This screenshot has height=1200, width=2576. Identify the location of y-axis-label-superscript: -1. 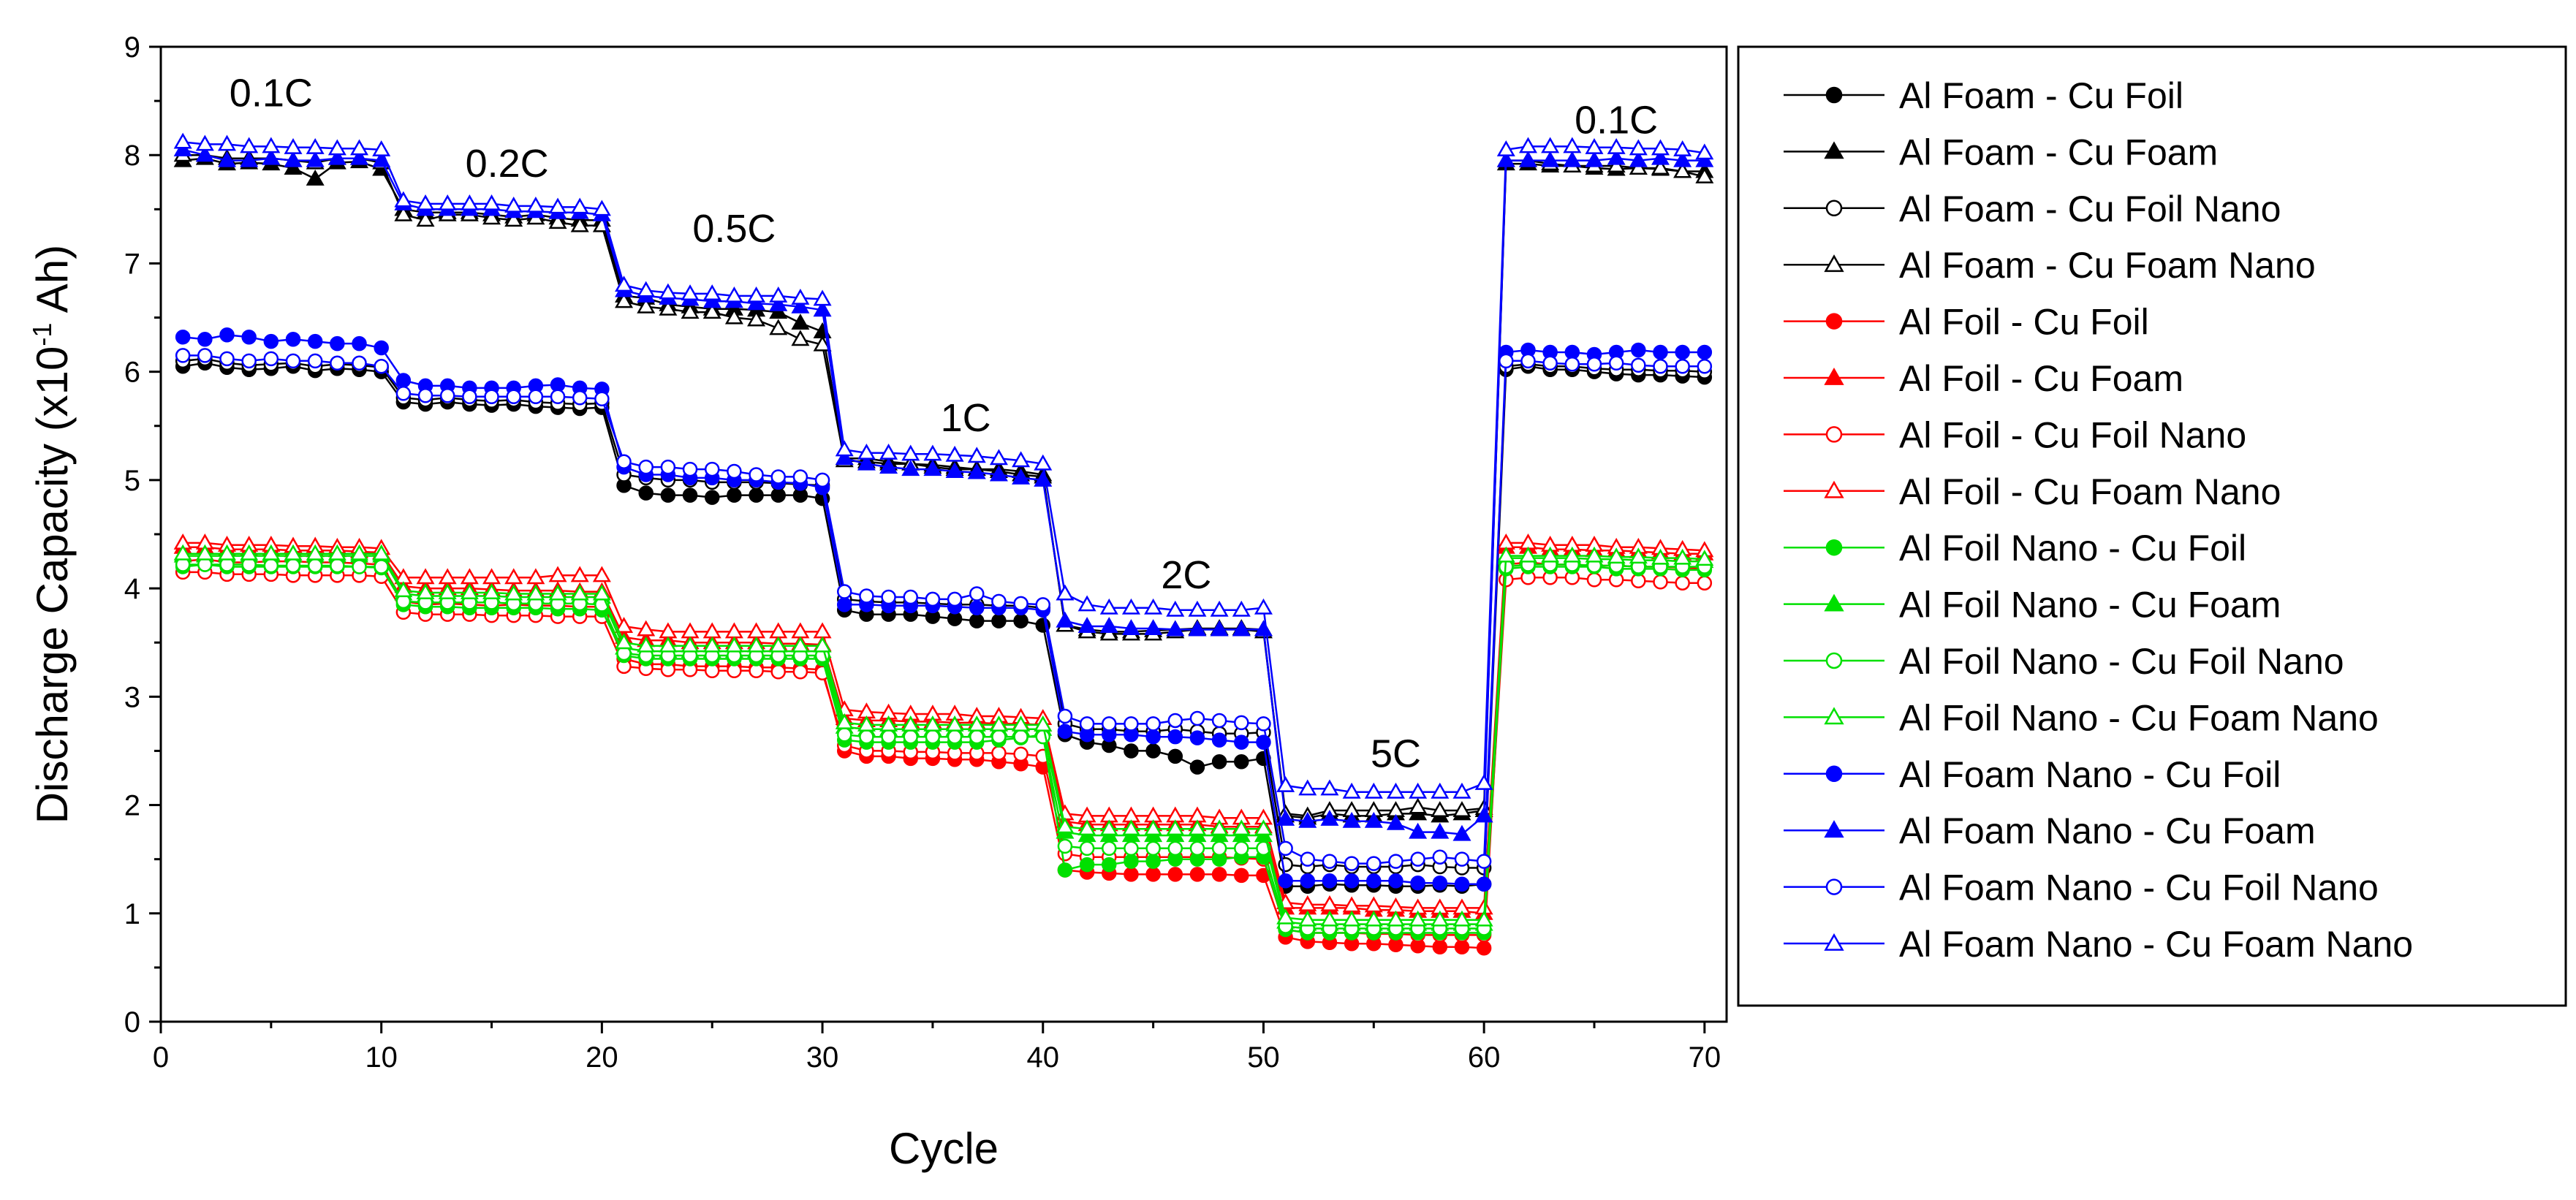
(42, 334).